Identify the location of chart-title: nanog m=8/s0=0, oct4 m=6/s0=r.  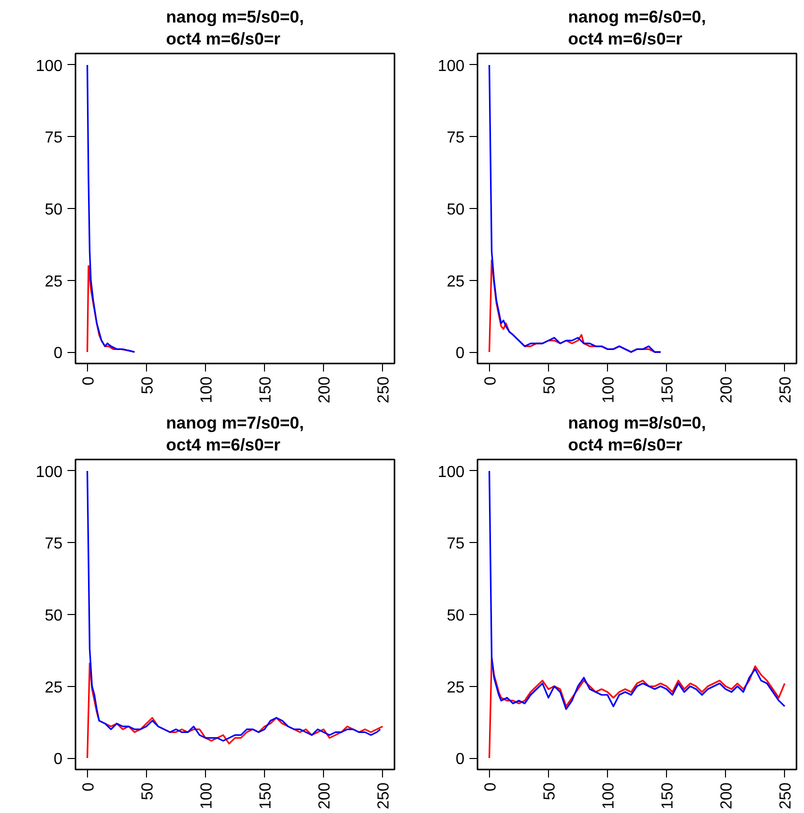
(637, 434).